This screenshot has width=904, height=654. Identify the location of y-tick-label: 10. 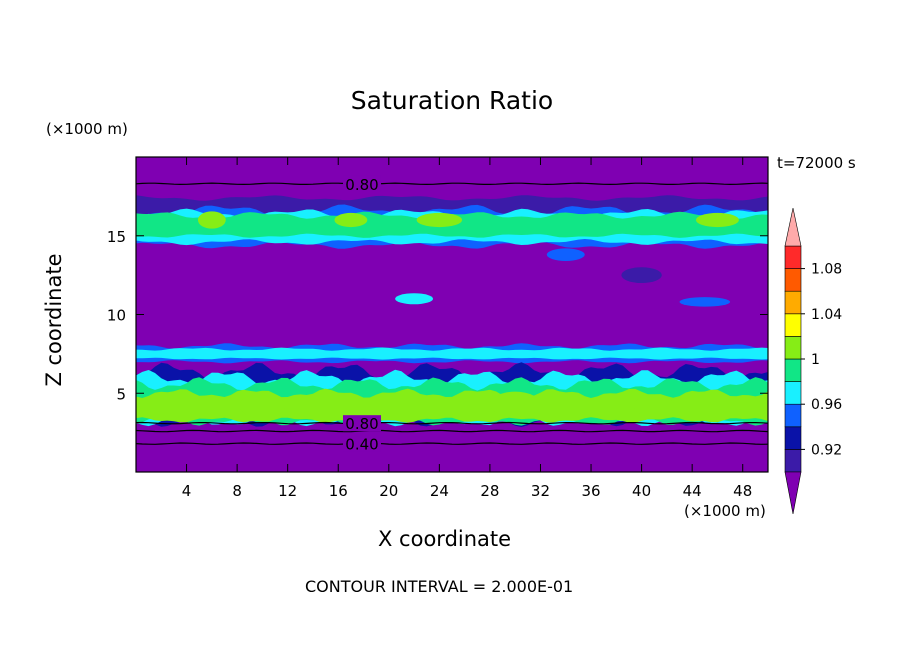
(116, 316).